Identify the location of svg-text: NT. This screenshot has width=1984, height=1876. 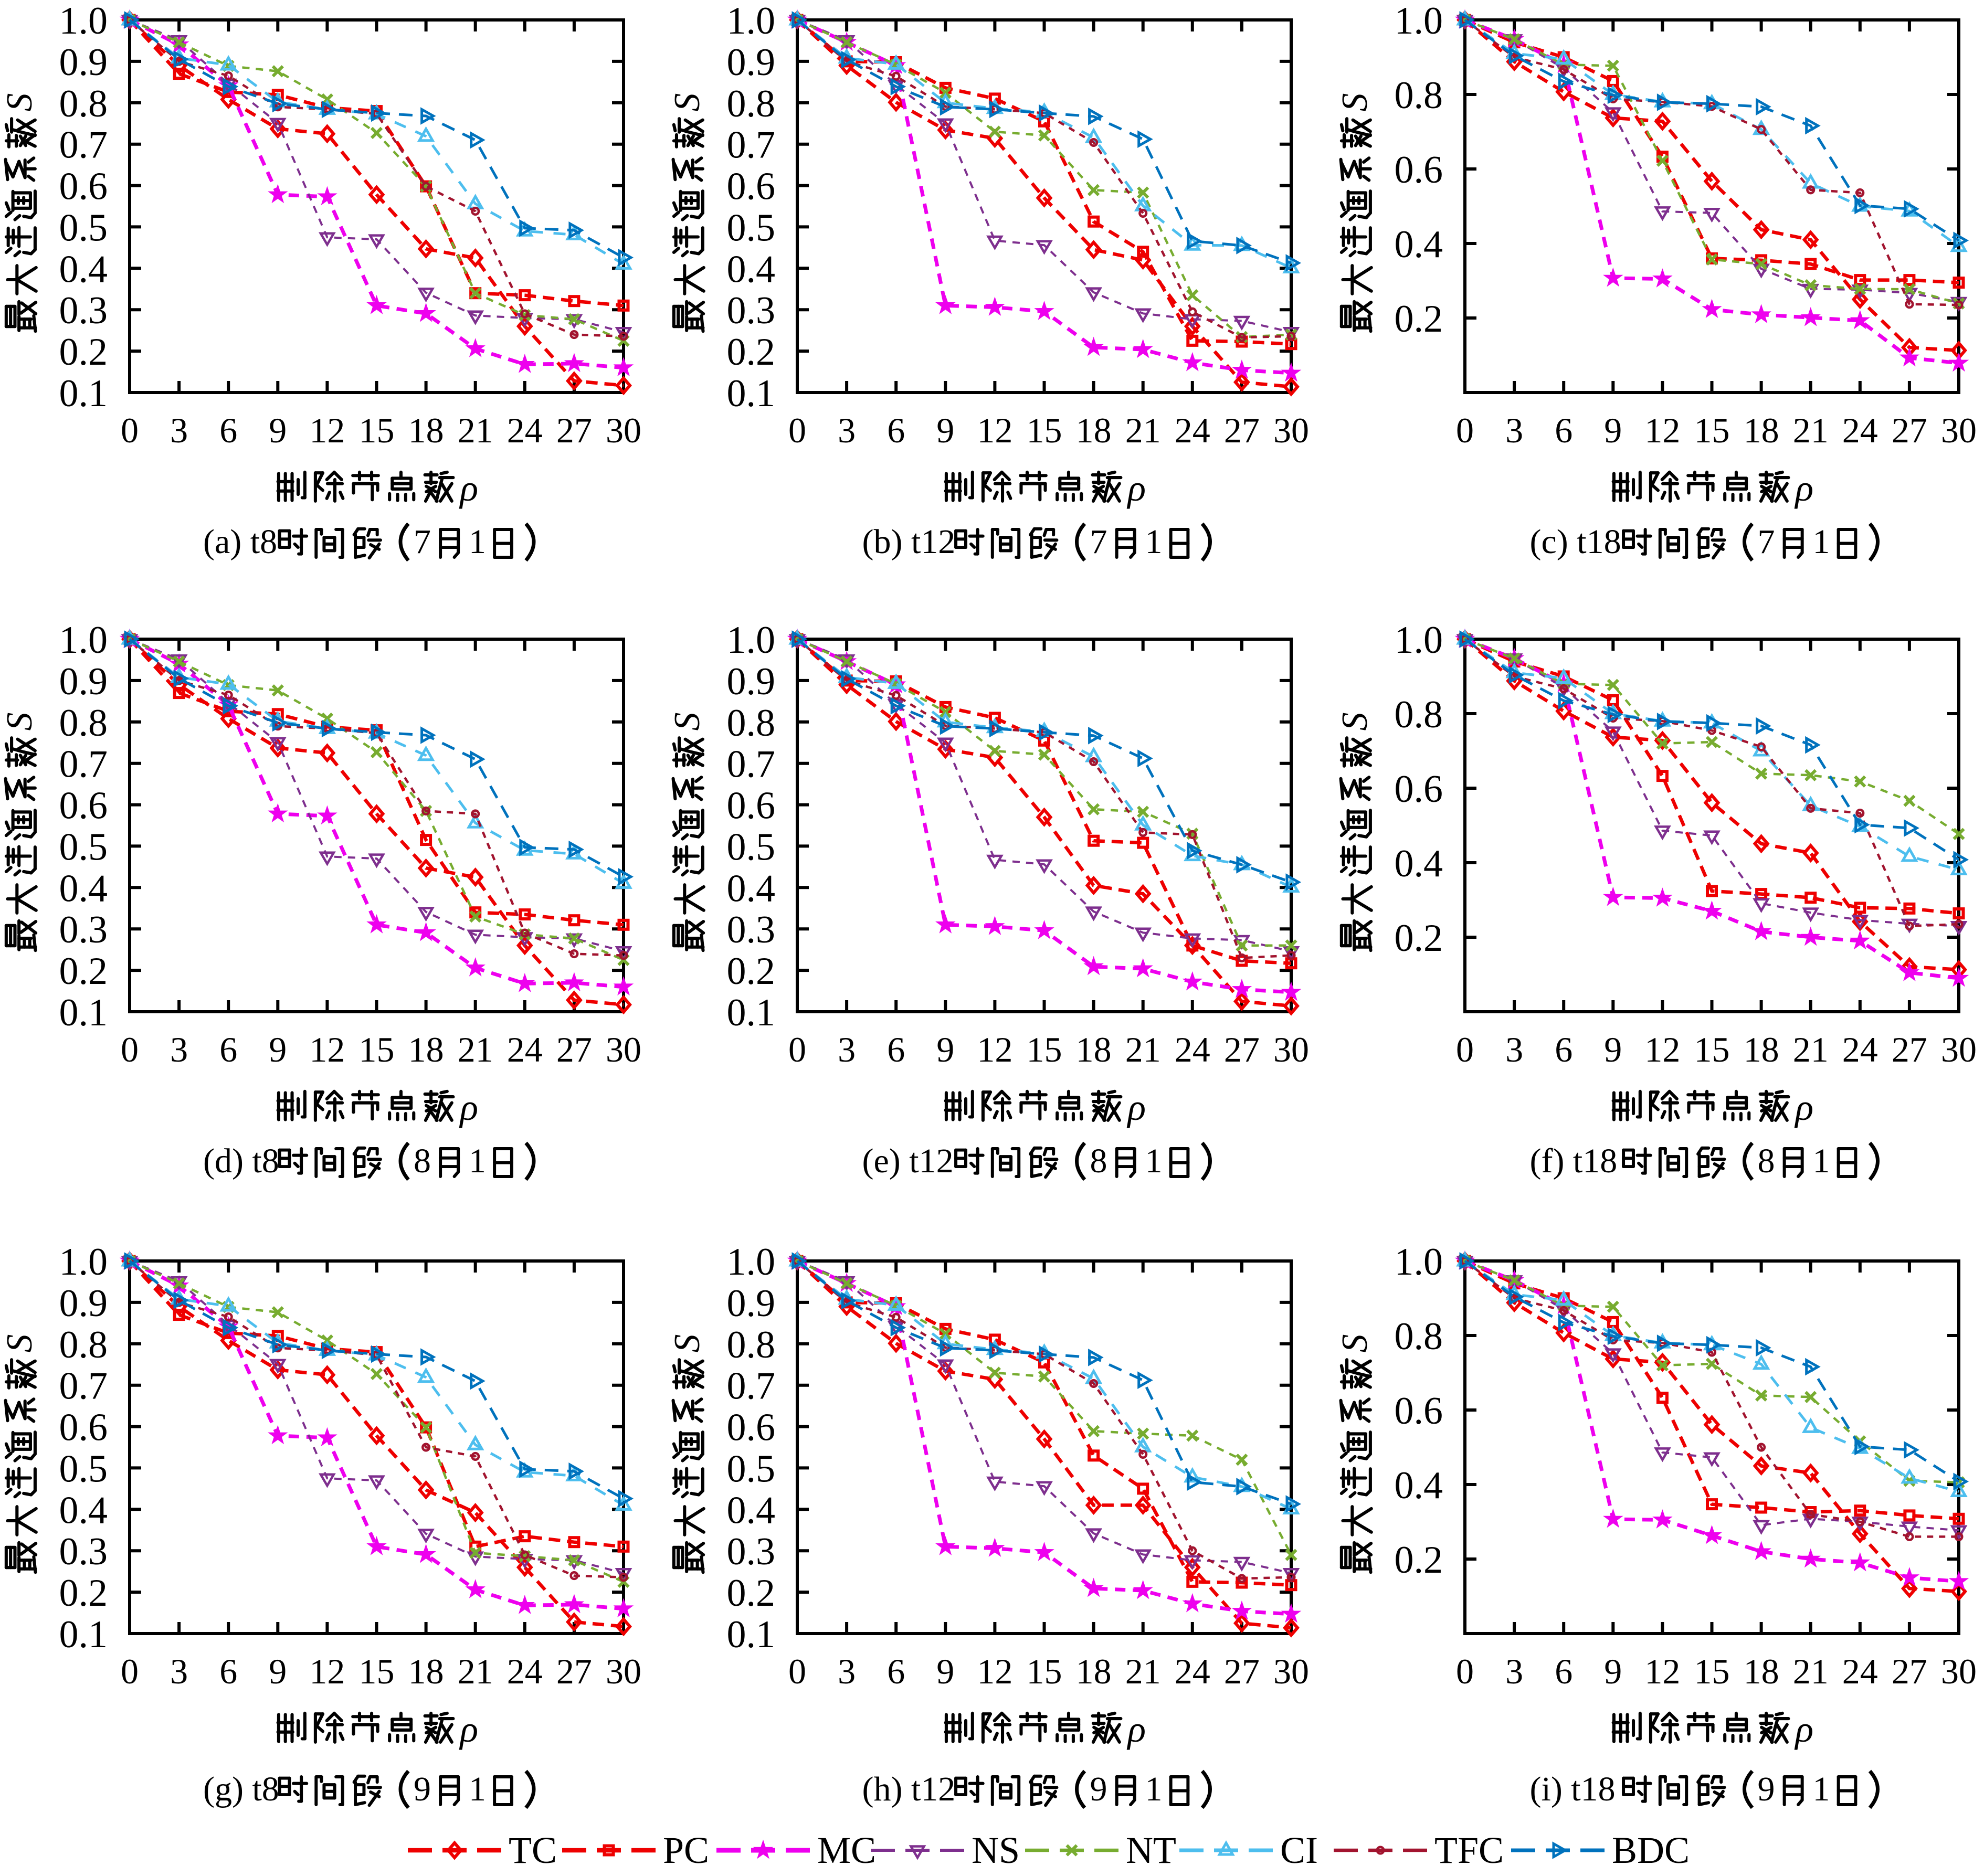
(1151, 1850).